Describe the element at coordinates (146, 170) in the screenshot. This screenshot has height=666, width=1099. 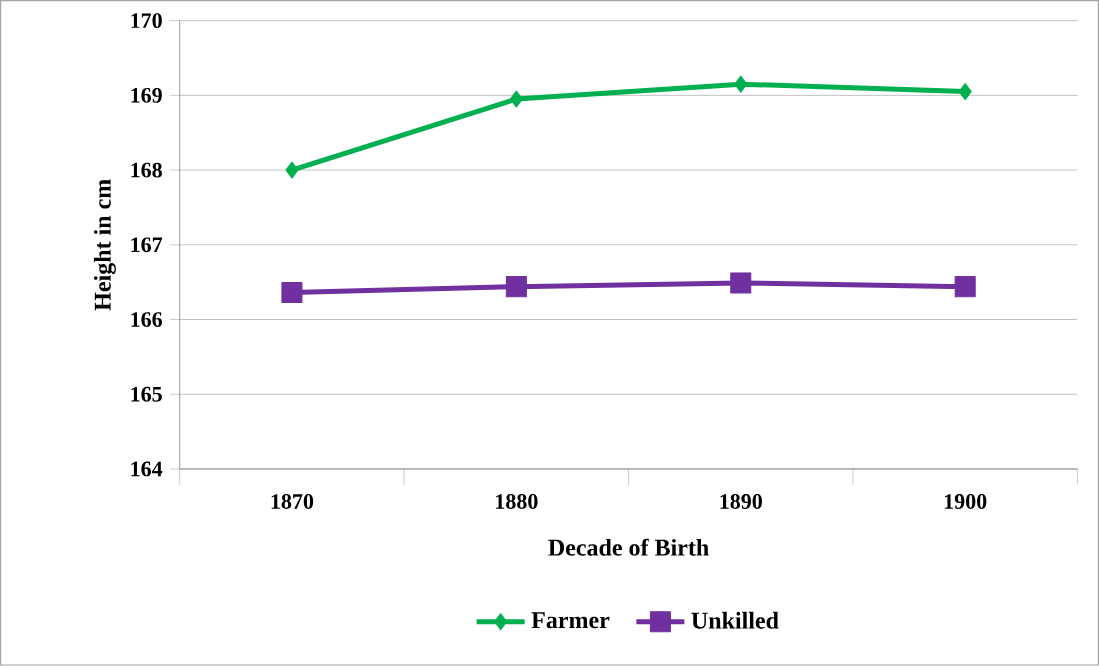
I see `y-tick-label: 168` at that location.